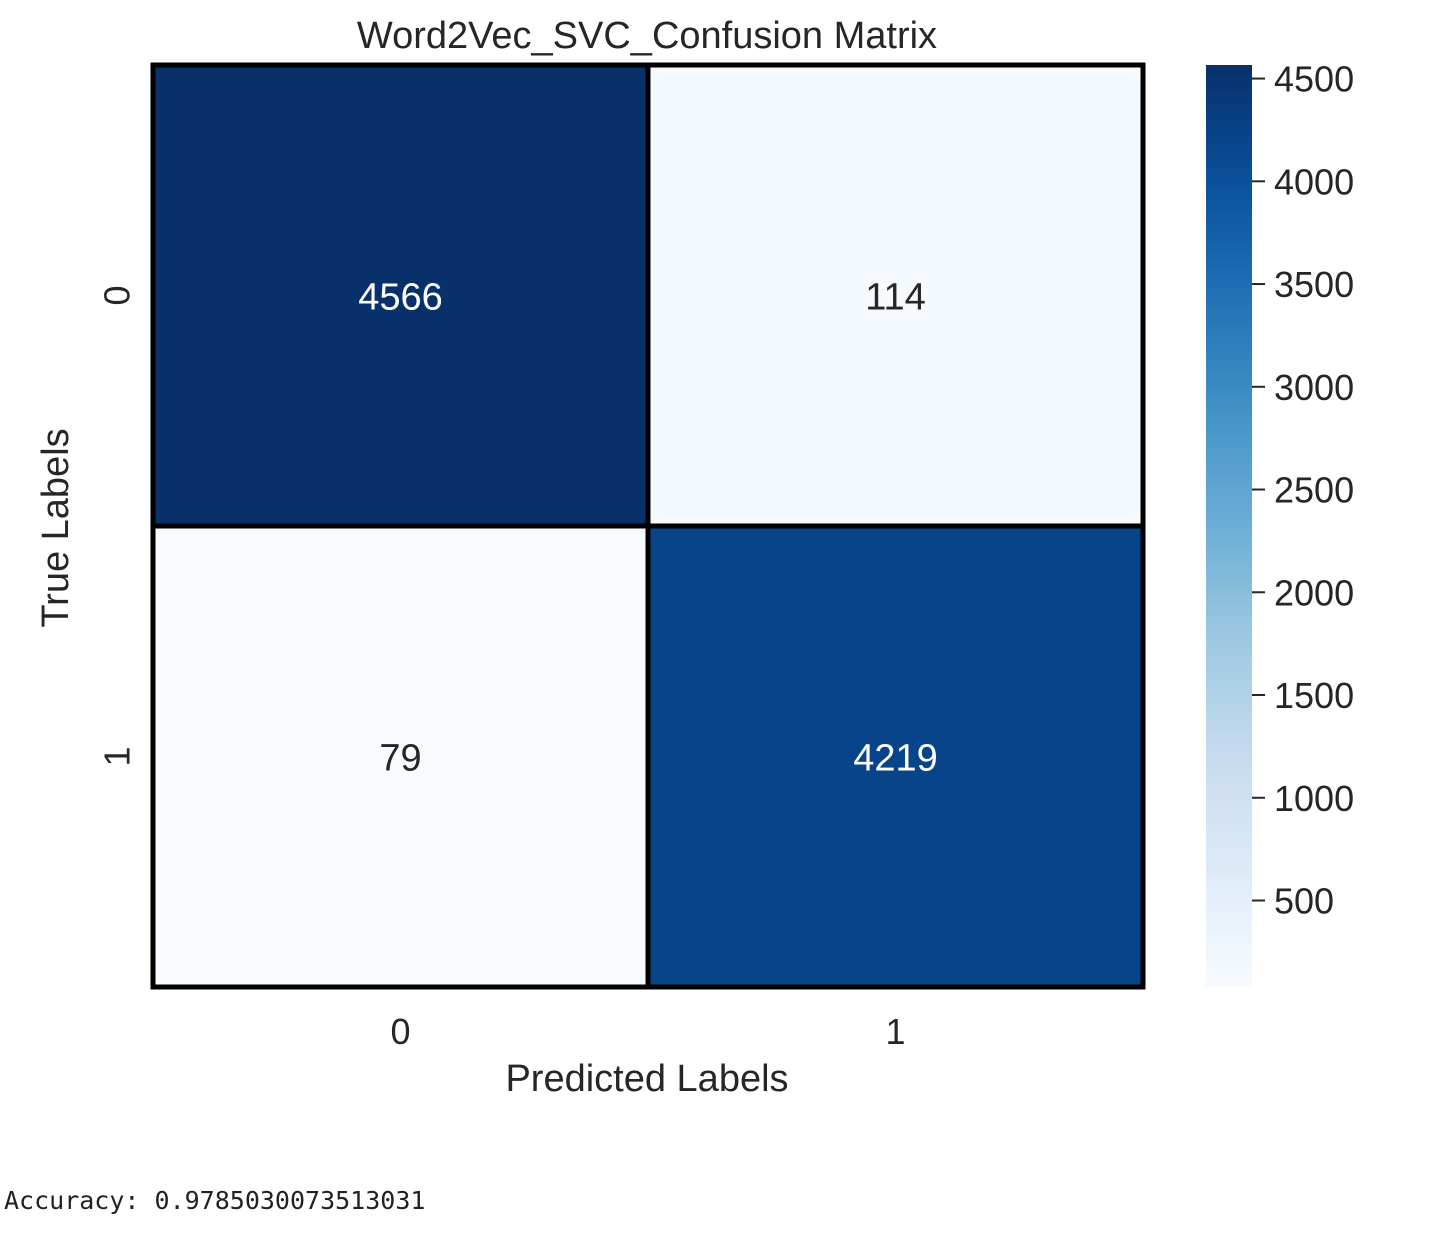  I want to click on colorbar-tick-label: 4500, so click(1314, 79).